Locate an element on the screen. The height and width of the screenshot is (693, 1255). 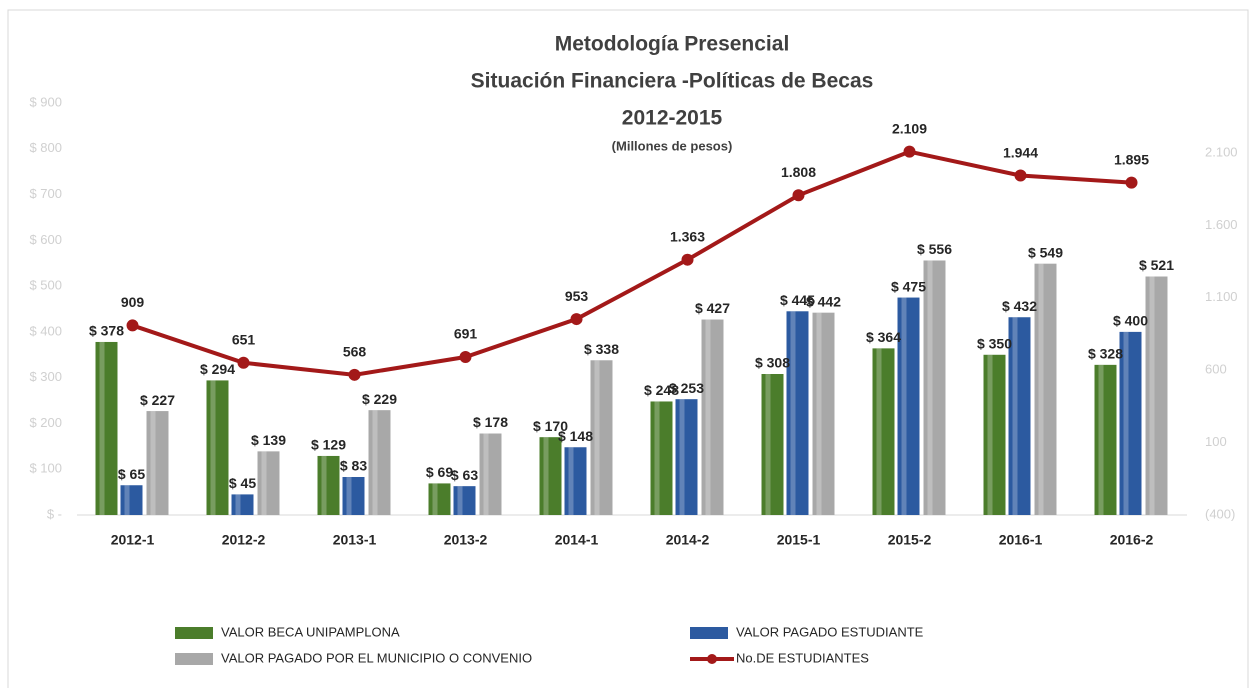
y-tick-label: $ 900 is located at coordinates (45, 101).